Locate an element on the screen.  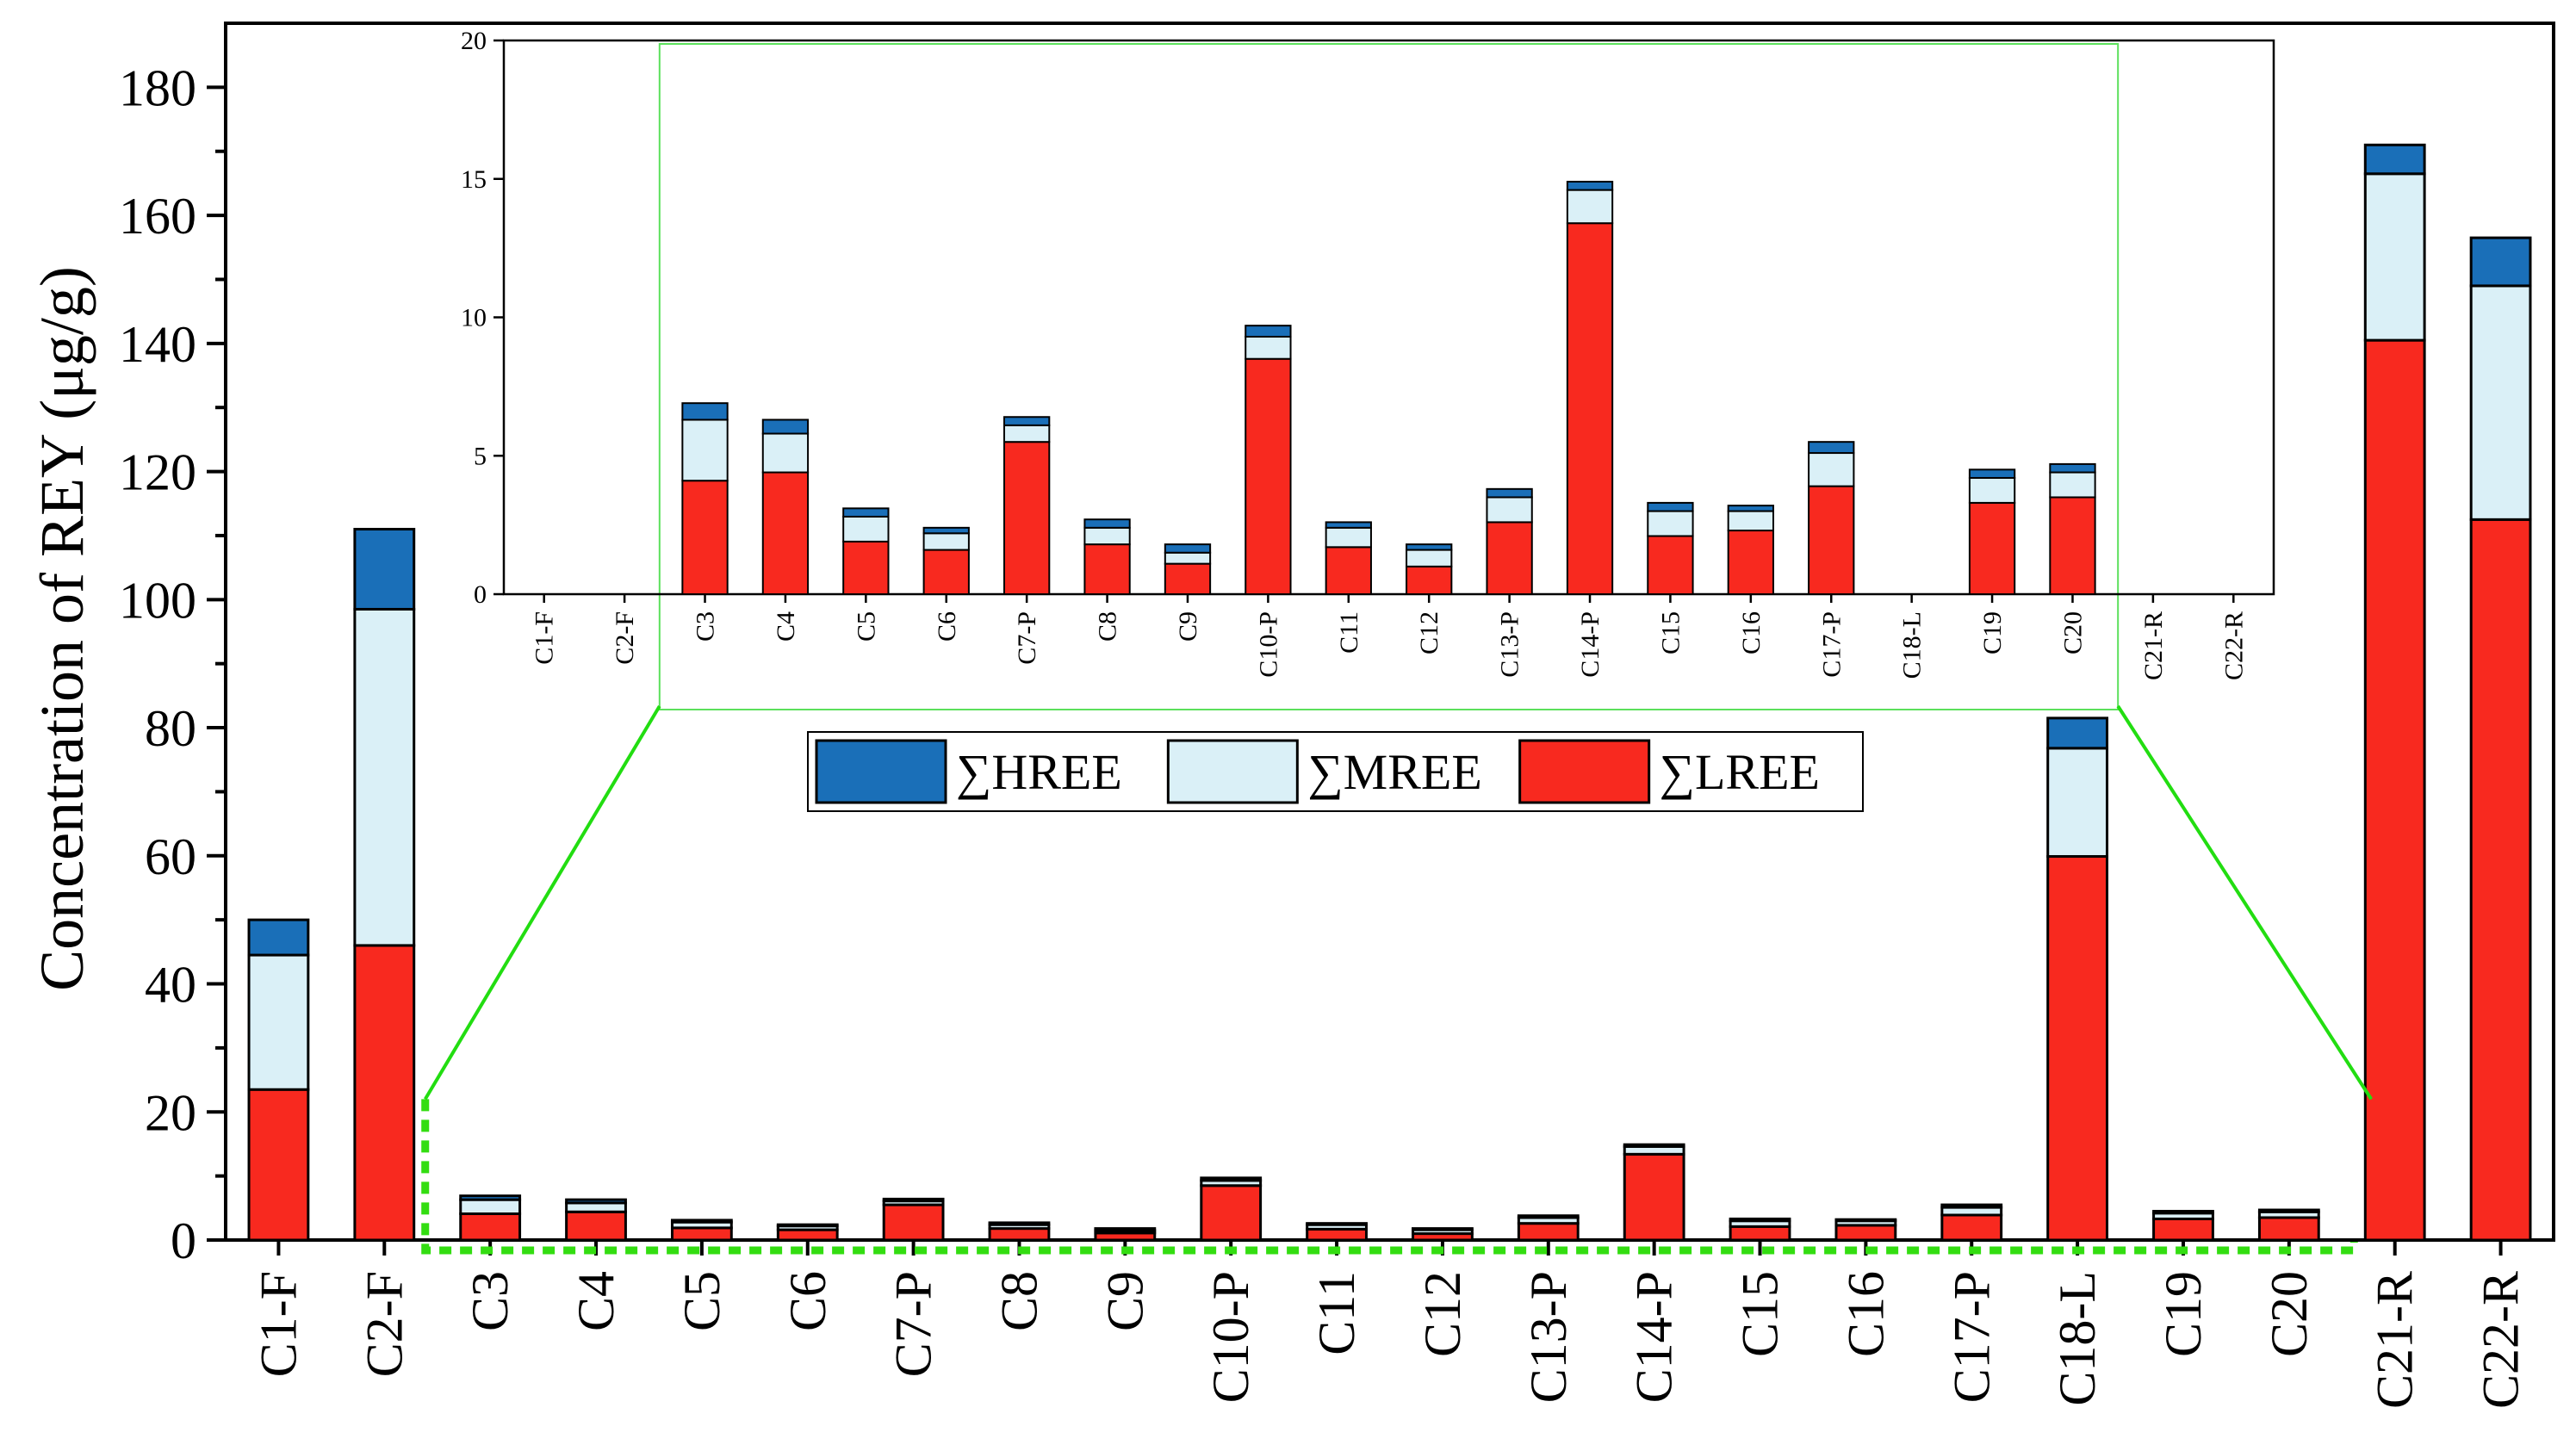
x-tick-label-c10-p: C10-P is located at coordinates (1230, 1337).